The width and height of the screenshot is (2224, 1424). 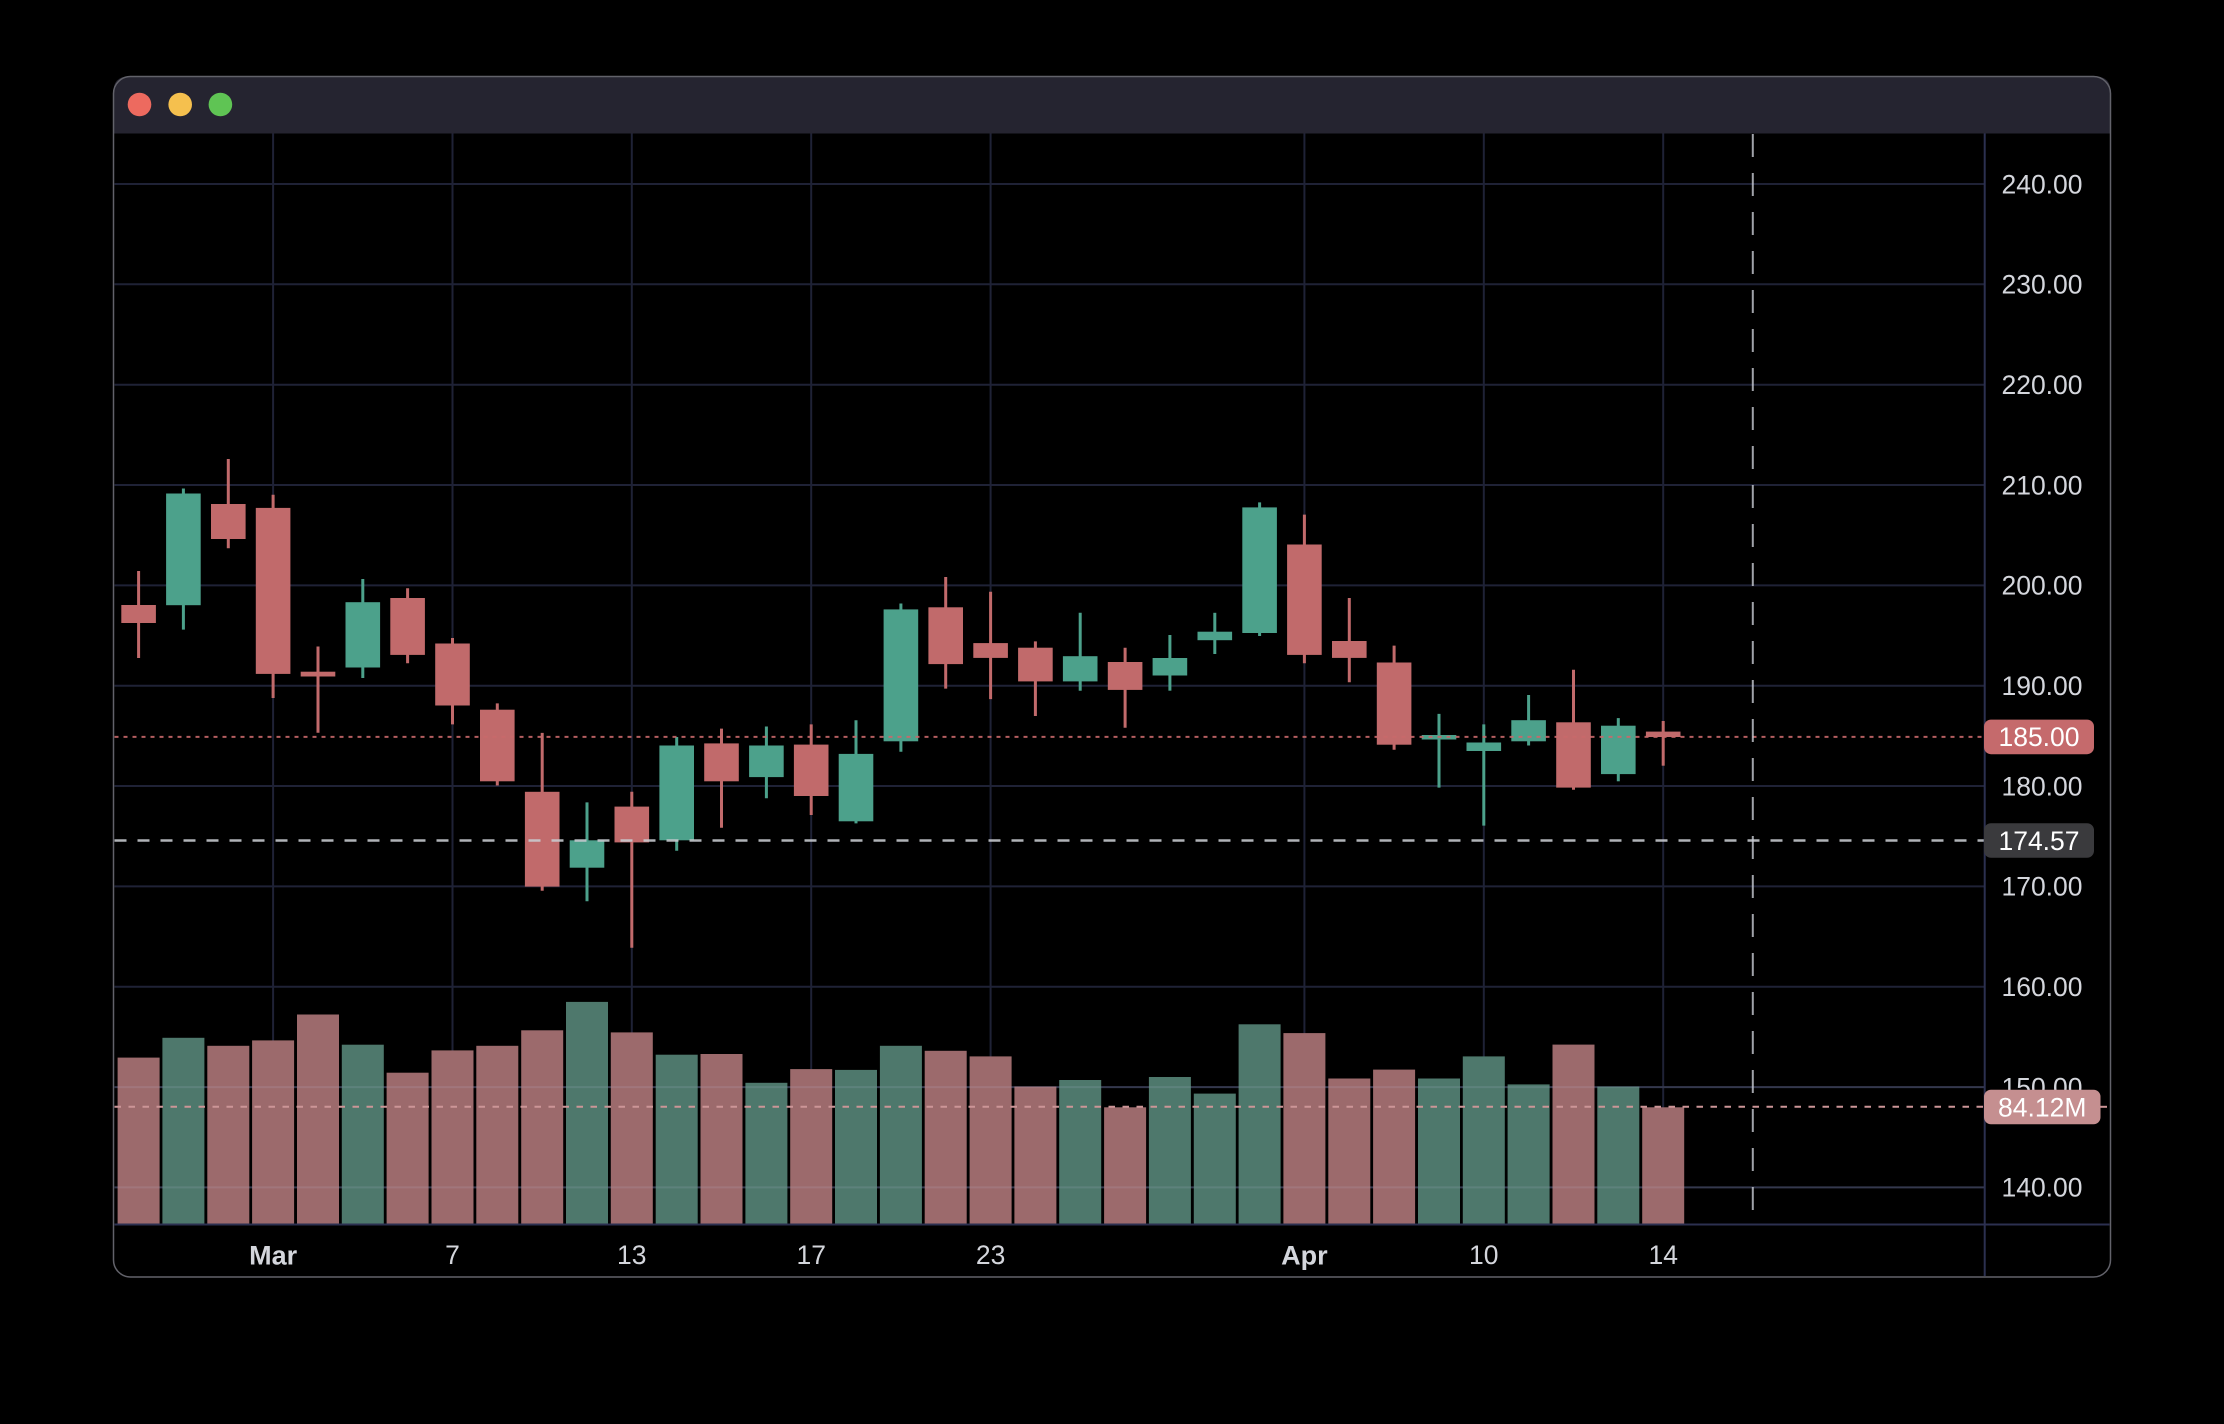 I want to click on svg-text: 140.00, so click(x=2041, y=1188).